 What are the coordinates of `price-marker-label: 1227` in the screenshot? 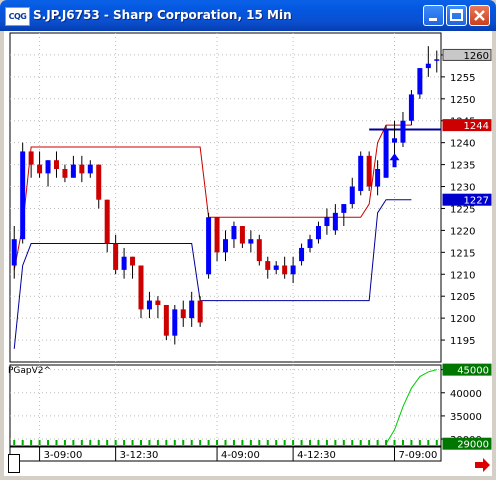 It's located at (476, 201).